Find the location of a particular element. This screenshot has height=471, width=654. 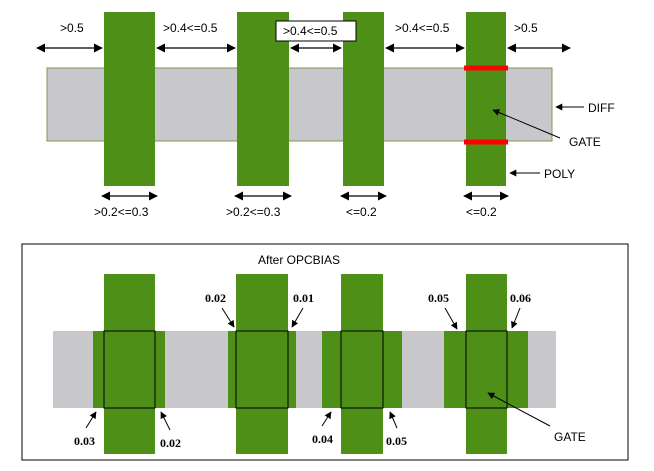

bias-label-5: 0.03 is located at coordinates (84, 441).